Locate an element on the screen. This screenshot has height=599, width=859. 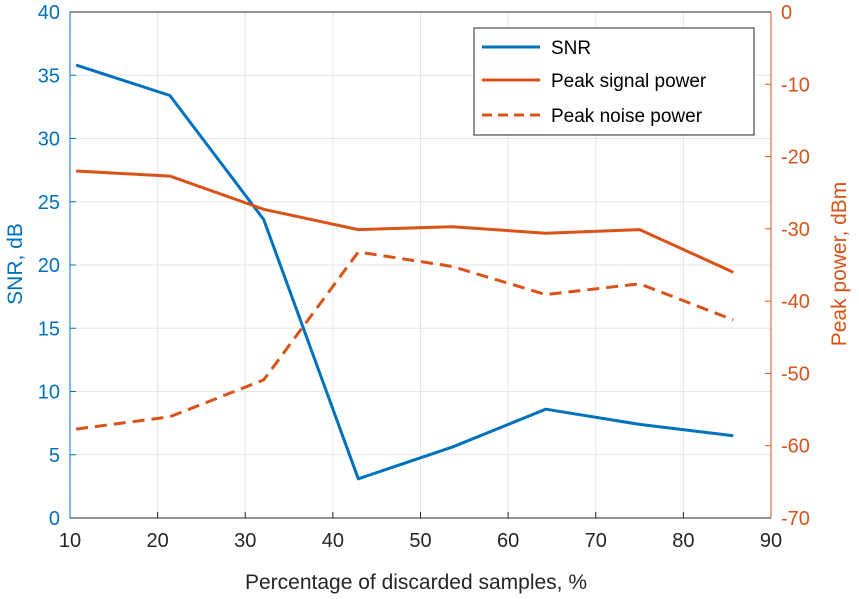
left-tick-label: 25 is located at coordinates (49, 203).